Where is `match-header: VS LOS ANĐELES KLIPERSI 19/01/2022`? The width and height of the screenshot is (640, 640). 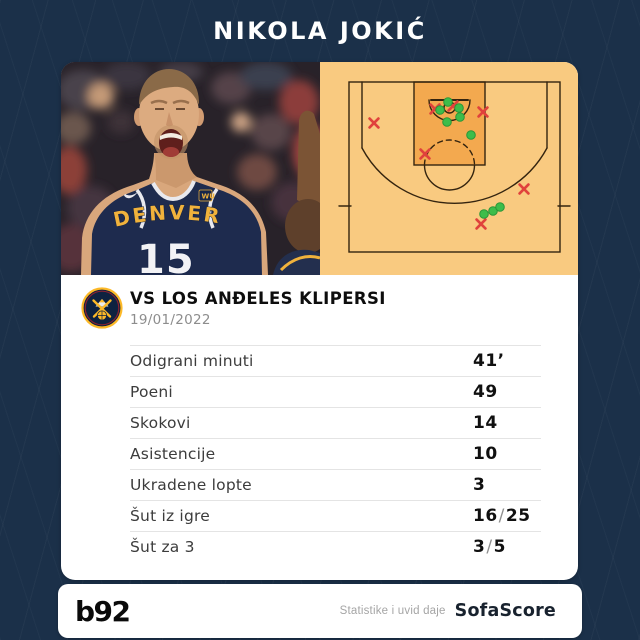 match-header: VS LOS ANĐELES KLIPERSI 19/01/2022 is located at coordinates (329, 308).